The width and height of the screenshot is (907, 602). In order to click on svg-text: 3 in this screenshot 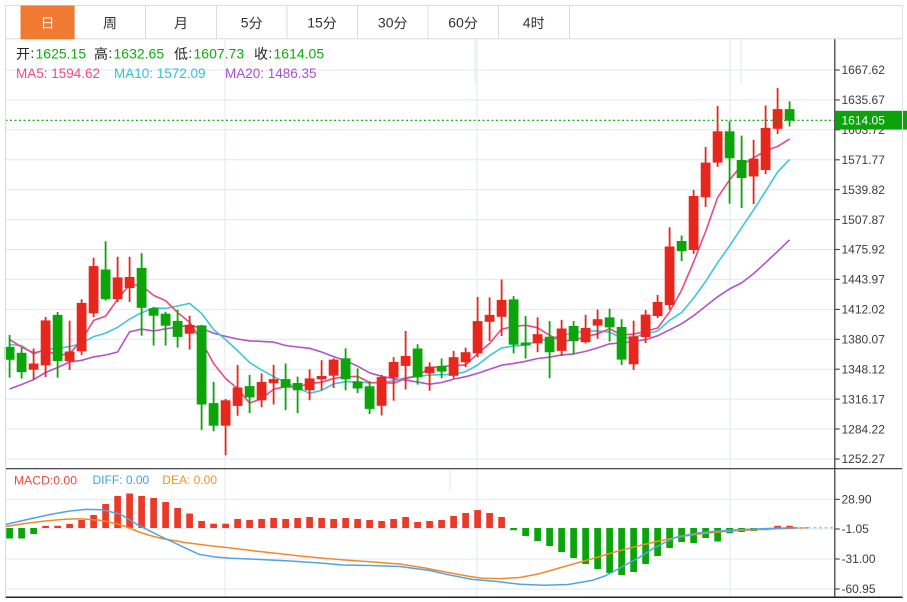, I will do `click(382, 23)`.